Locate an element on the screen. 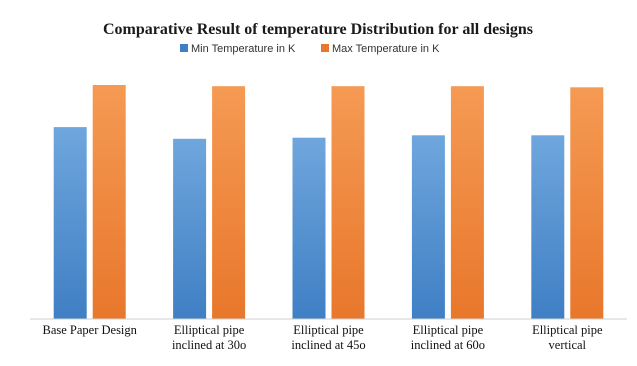  legend: Min Temperature in K Max Temperature in K is located at coordinates (310, 49).